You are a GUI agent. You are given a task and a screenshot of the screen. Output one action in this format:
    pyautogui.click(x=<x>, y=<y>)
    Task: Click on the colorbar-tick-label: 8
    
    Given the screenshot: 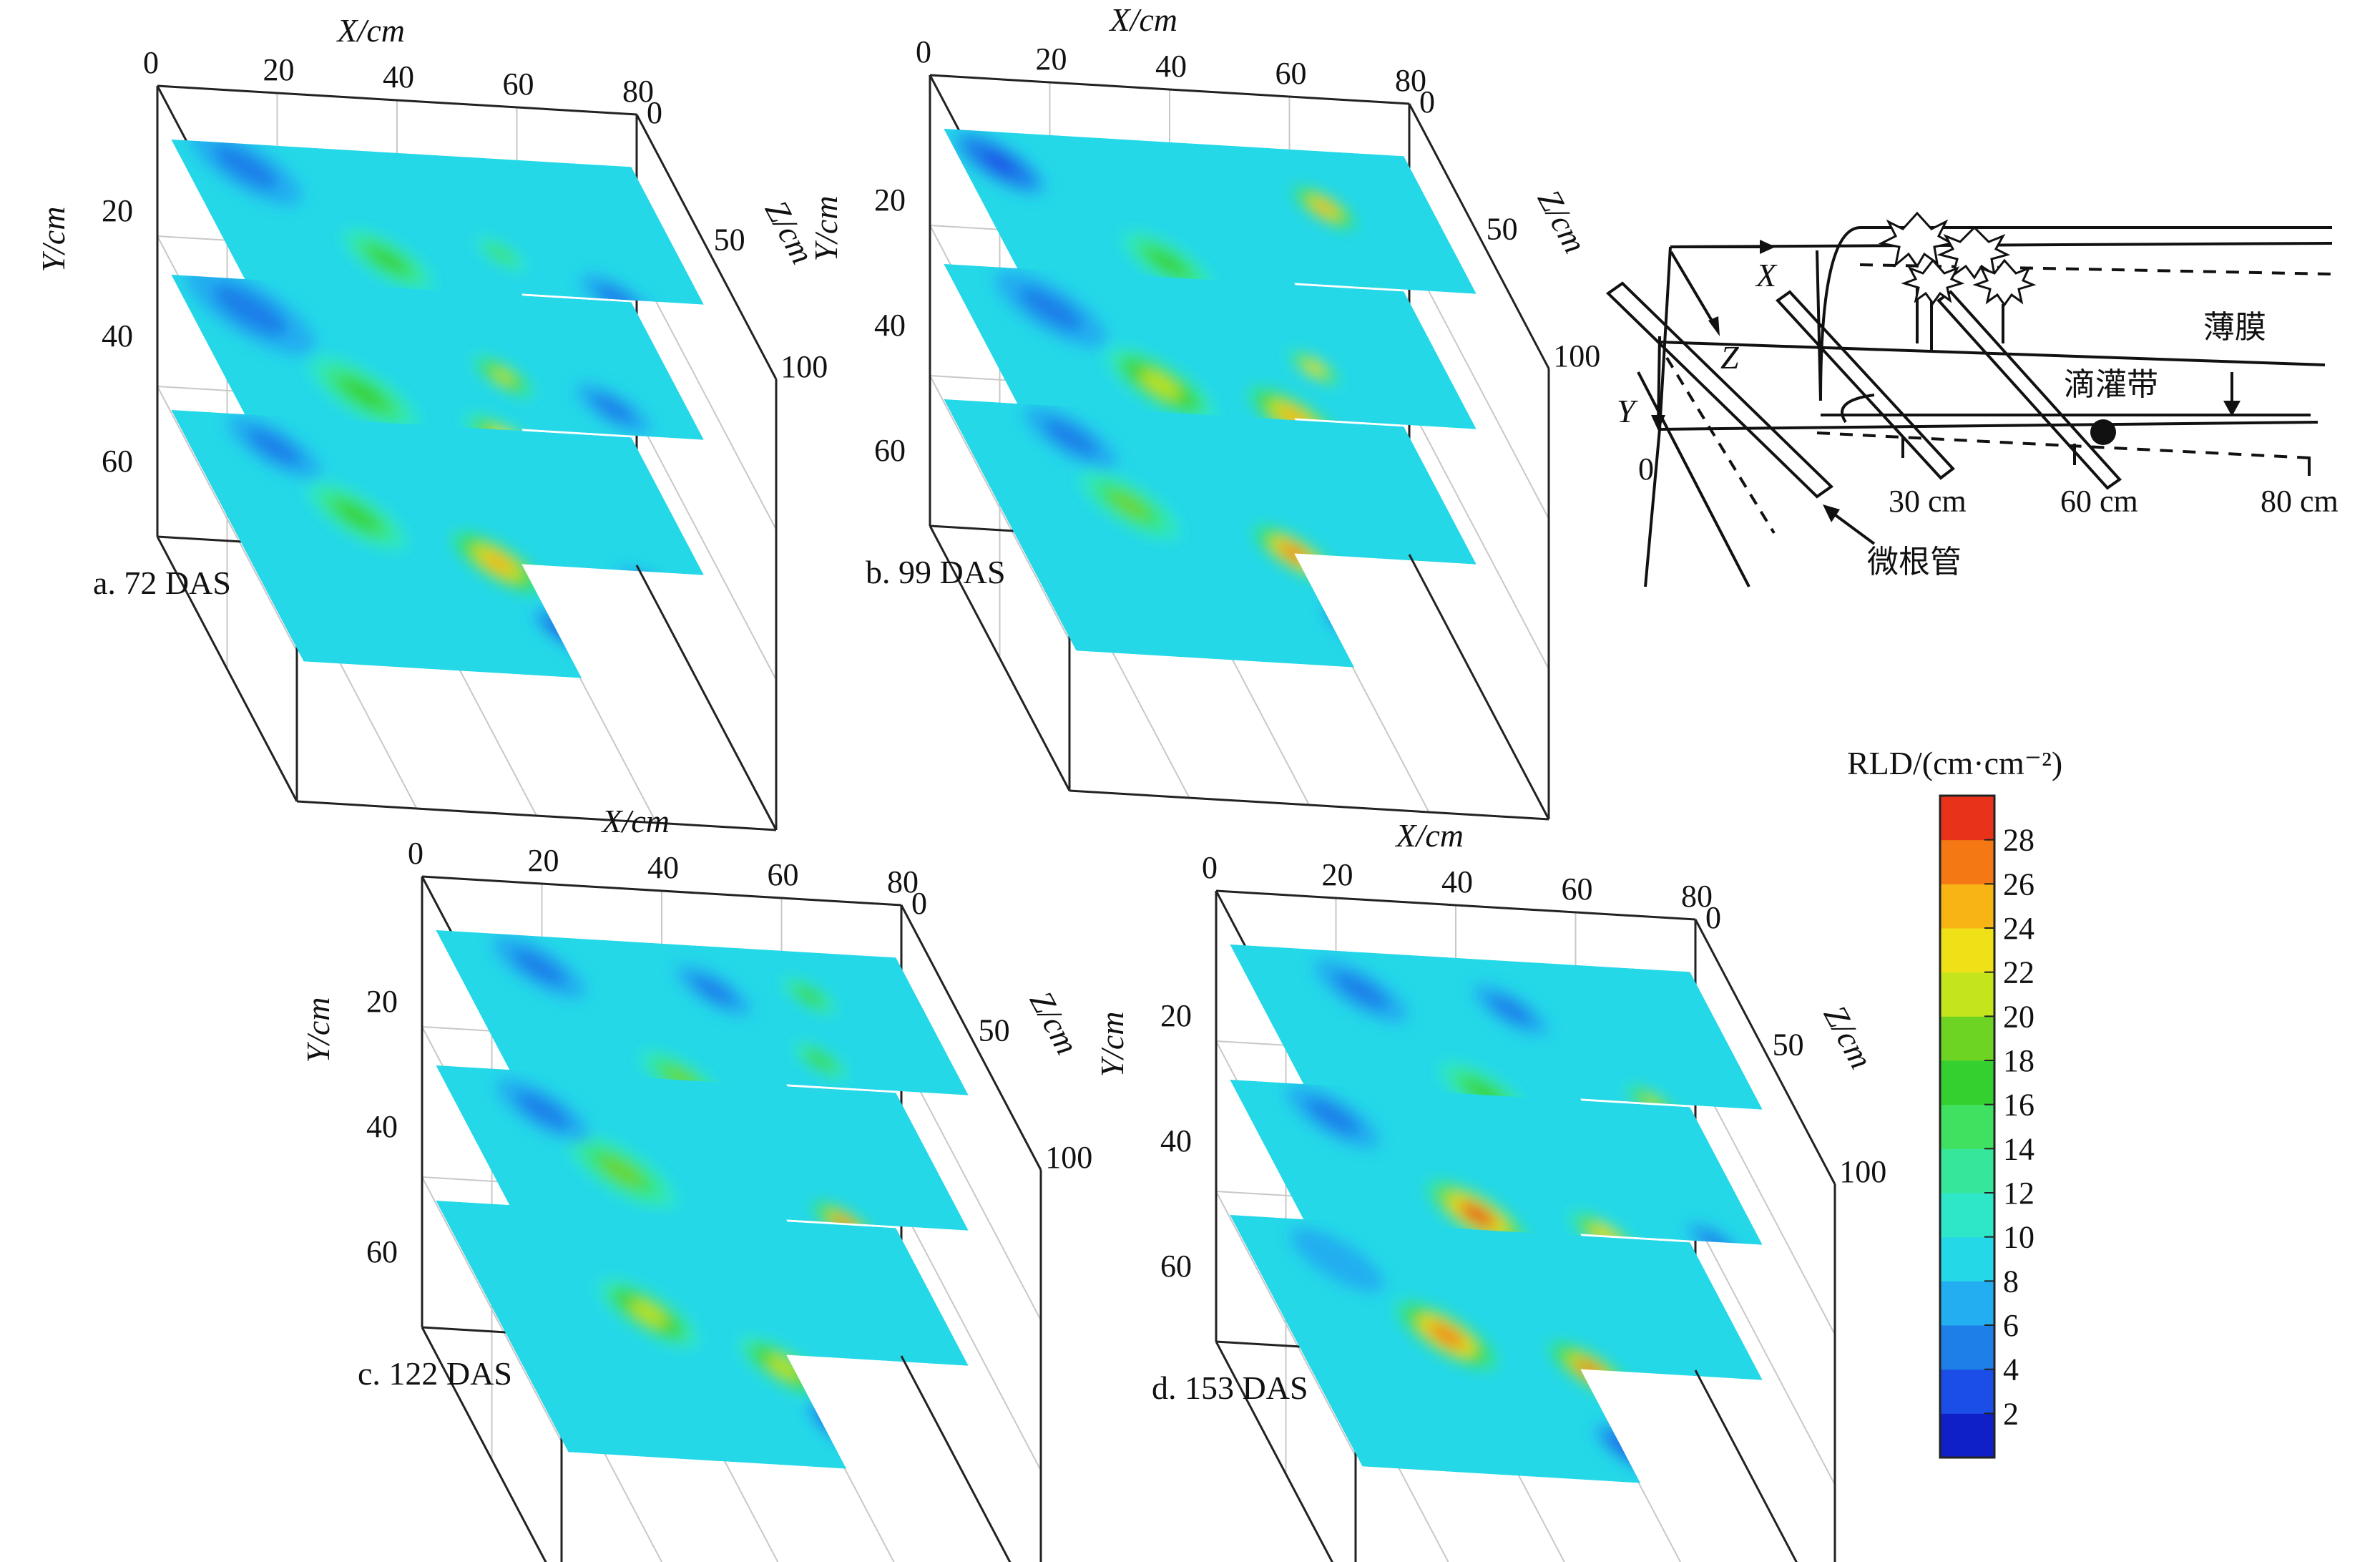 What is the action you would take?
    pyautogui.click(x=2011, y=1281)
    